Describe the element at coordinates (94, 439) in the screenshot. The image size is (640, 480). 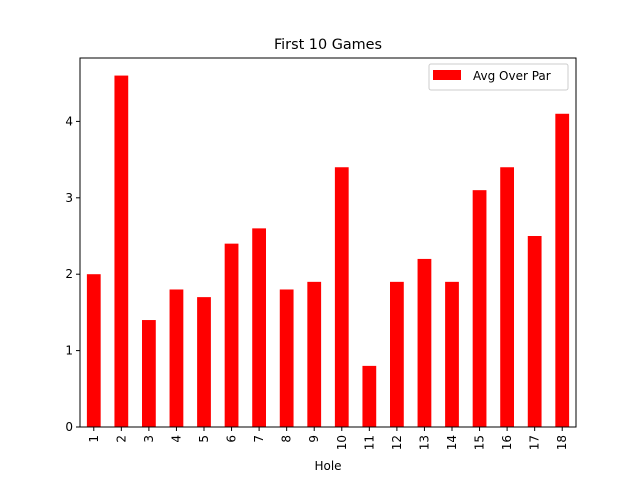
I see `x-tick-label: 1` at that location.